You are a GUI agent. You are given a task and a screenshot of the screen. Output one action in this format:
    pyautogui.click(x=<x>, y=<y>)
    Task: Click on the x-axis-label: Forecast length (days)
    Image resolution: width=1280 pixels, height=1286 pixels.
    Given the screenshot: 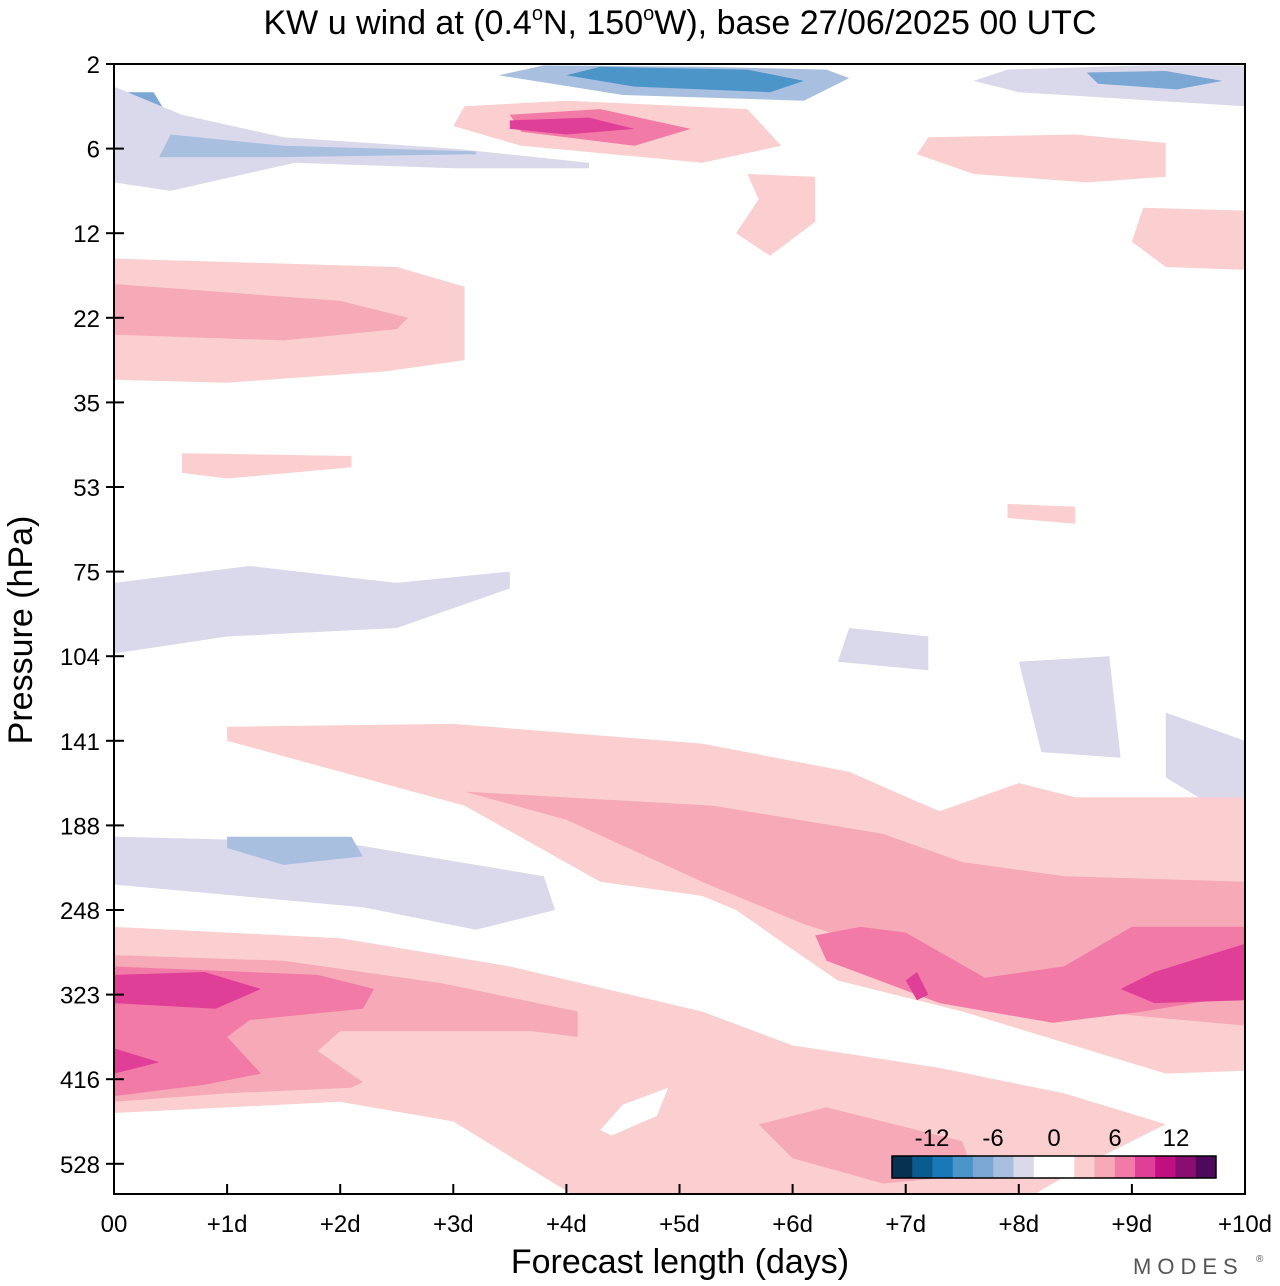 What is the action you would take?
    pyautogui.click(x=680, y=1262)
    